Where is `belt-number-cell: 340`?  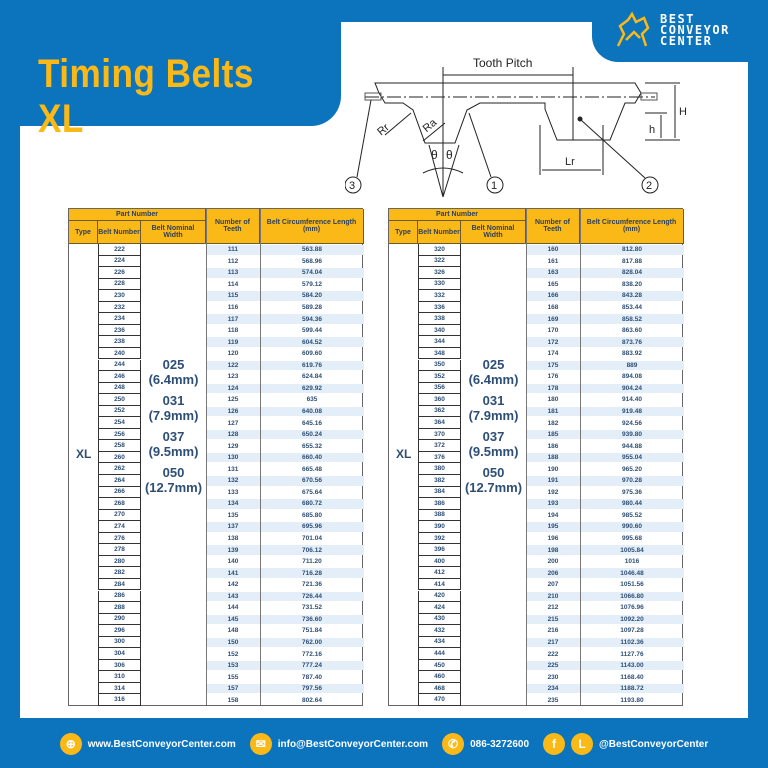 belt-number-cell: 340 is located at coordinates (439, 330).